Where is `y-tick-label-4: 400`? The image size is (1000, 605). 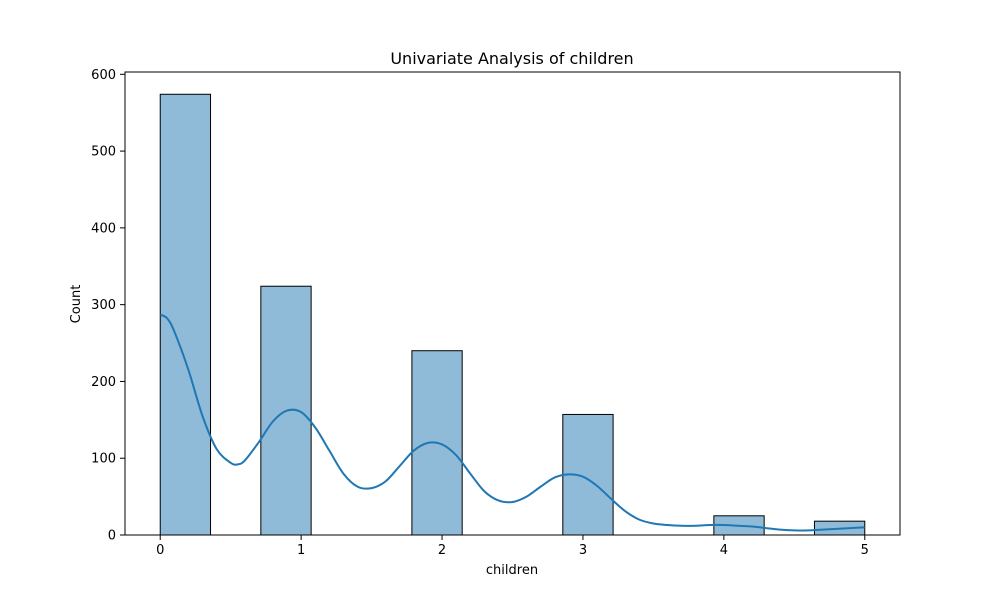 y-tick-label-4: 400 is located at coordinates (103, 228).